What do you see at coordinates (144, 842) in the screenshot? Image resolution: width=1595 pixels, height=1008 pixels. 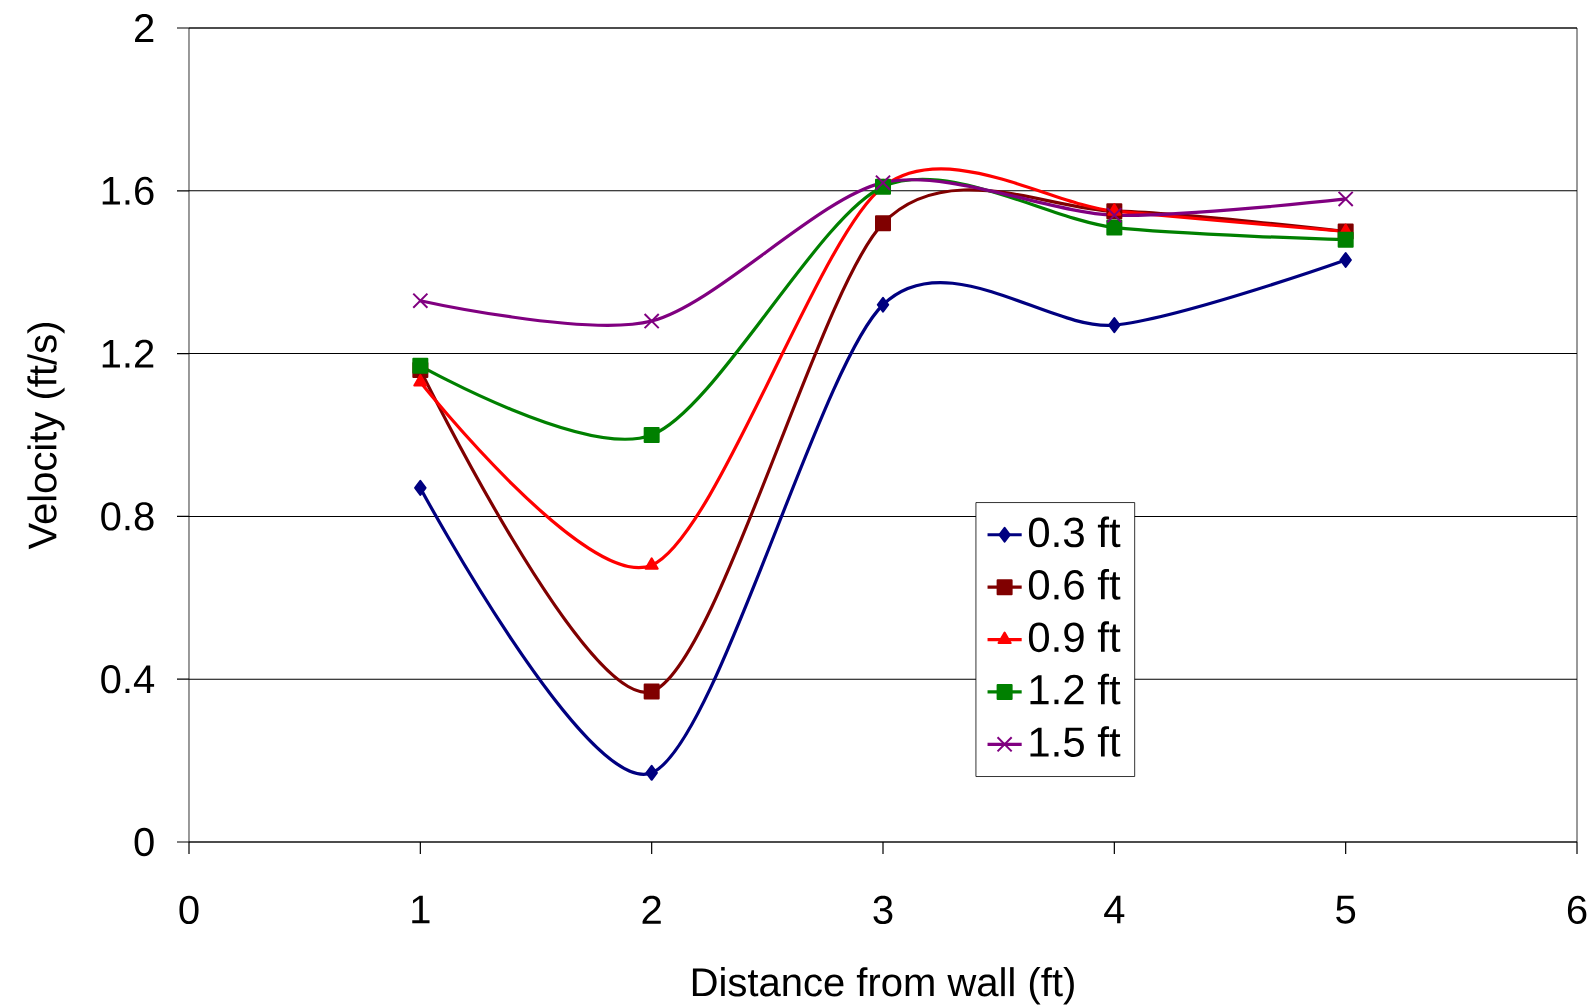 I see `y-tick-label: 0` at bounding box center [144, 842].